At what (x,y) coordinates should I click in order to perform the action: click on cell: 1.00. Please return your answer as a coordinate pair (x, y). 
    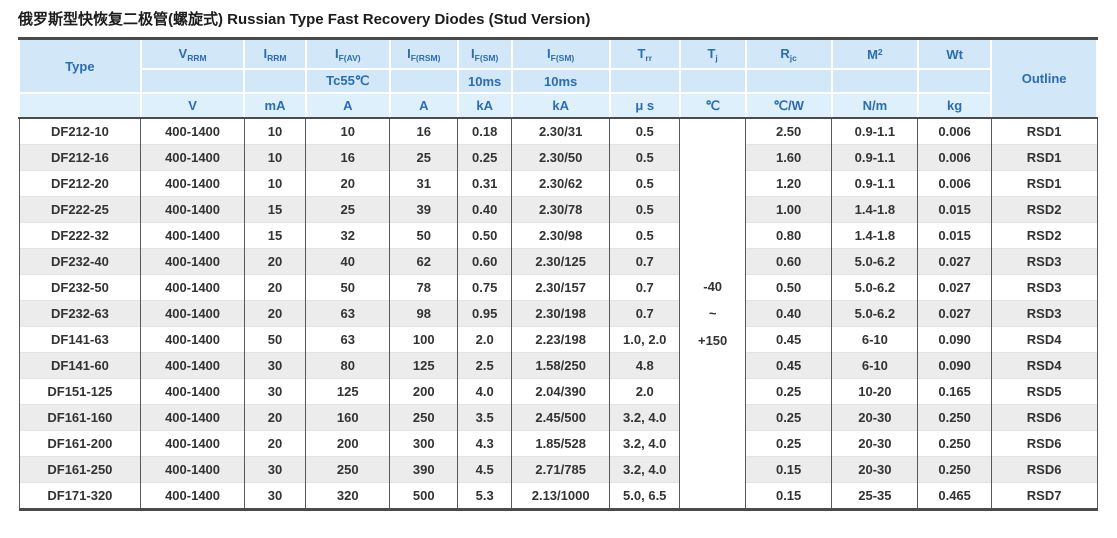
    Looking at the image, I should click on (789, 209).